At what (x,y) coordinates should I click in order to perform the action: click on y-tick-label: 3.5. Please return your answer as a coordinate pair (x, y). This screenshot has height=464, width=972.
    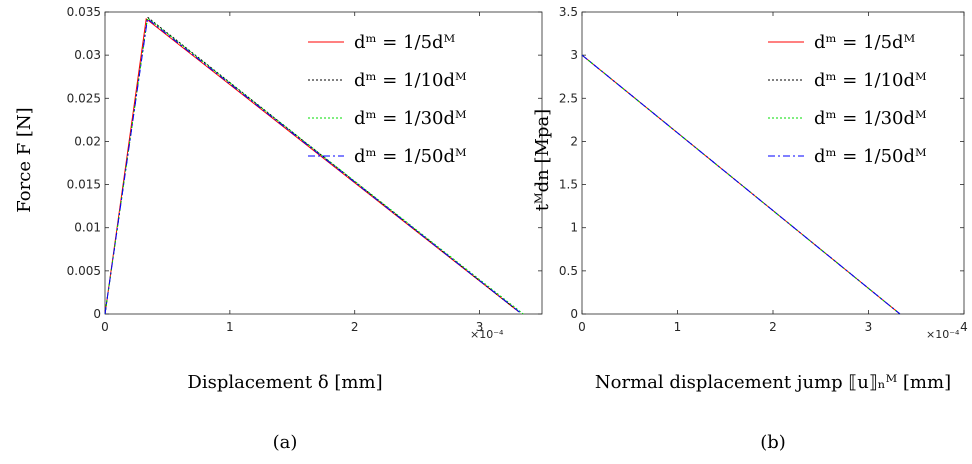
    Looking at the image, I should click on (568, 12).